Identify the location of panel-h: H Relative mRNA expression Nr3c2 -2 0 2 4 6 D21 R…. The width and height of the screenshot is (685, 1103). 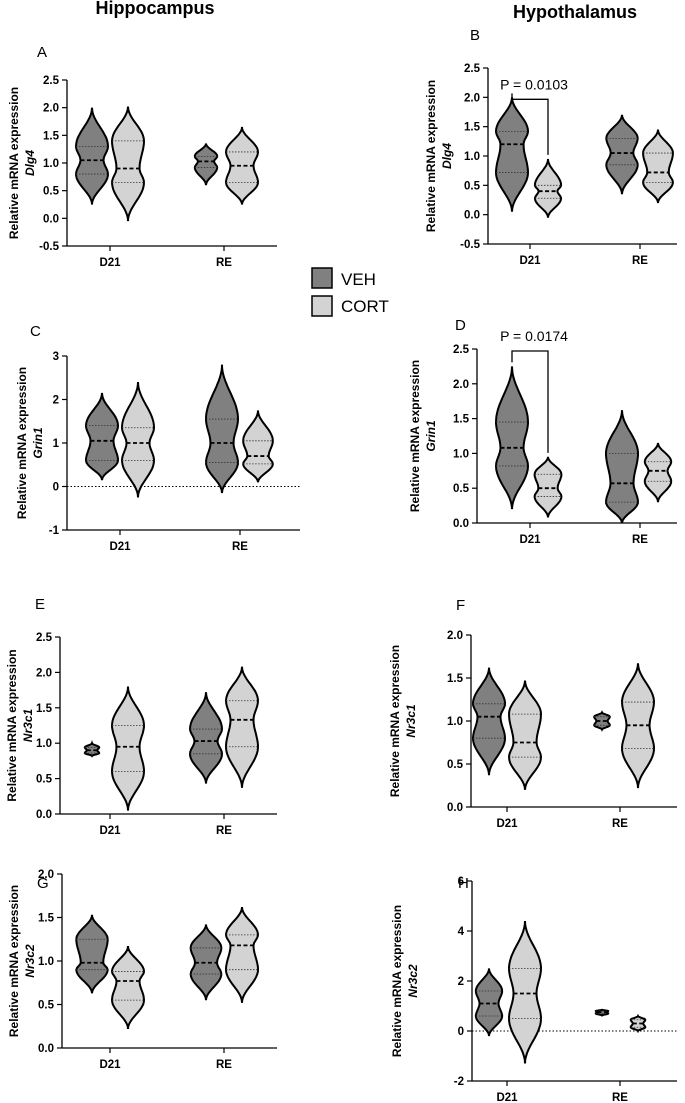
(533, 989).